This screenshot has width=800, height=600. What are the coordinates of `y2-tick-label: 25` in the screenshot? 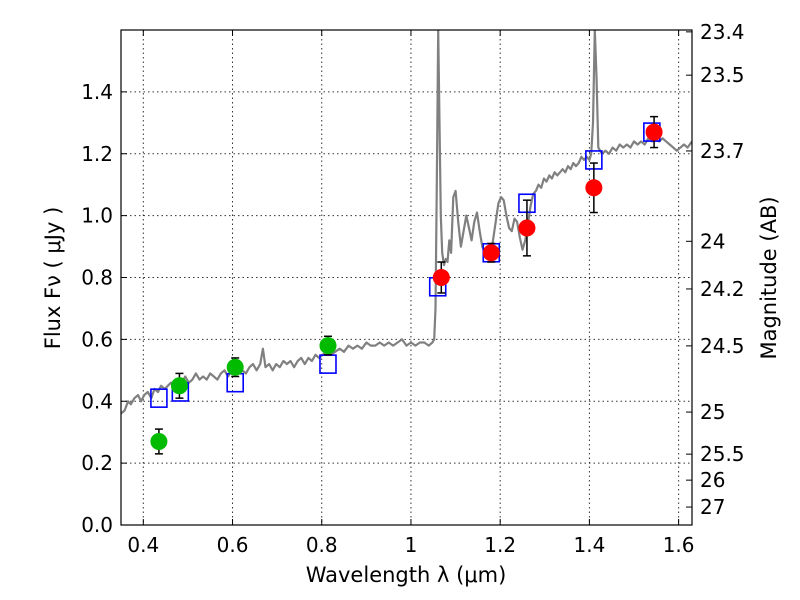 It's located at (712, 412).